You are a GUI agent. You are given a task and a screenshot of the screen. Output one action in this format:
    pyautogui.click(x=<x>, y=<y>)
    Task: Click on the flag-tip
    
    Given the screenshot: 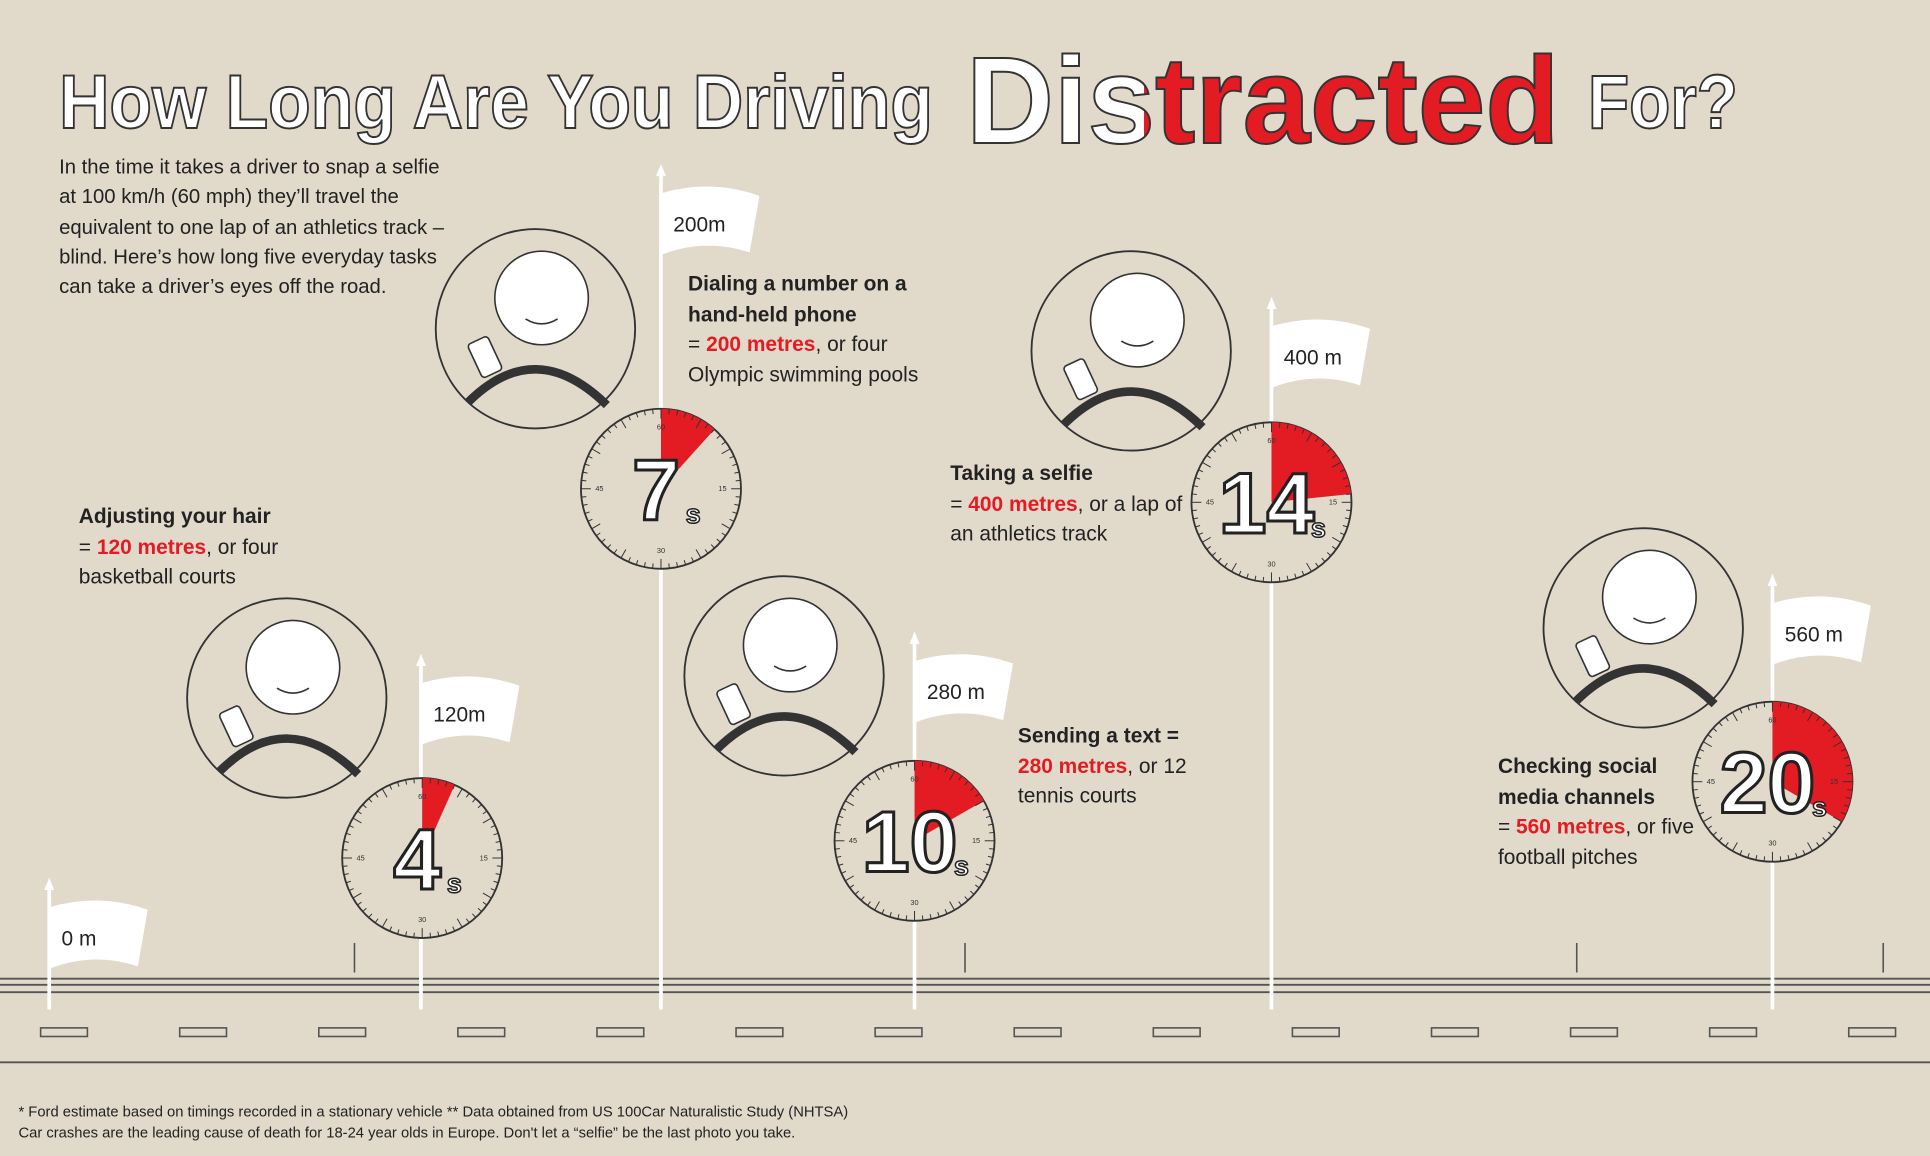 What is the action you would take?
    pyautogui.click(x=421, y=660)
    